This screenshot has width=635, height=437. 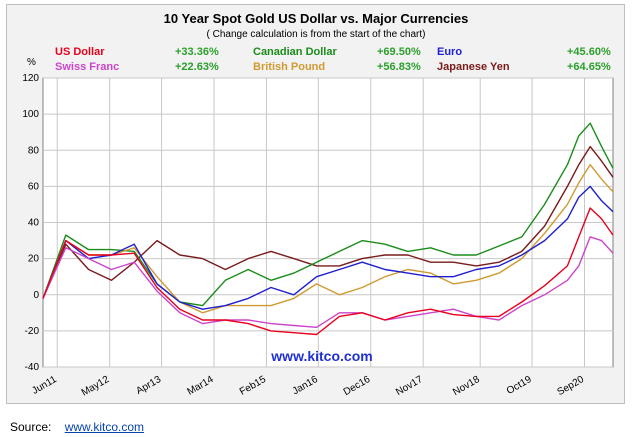 What do you see at coordinates (80, 52) in the screenshot?
I see `legend-entry-name: US Dollar` at bounding box center [80, 52].